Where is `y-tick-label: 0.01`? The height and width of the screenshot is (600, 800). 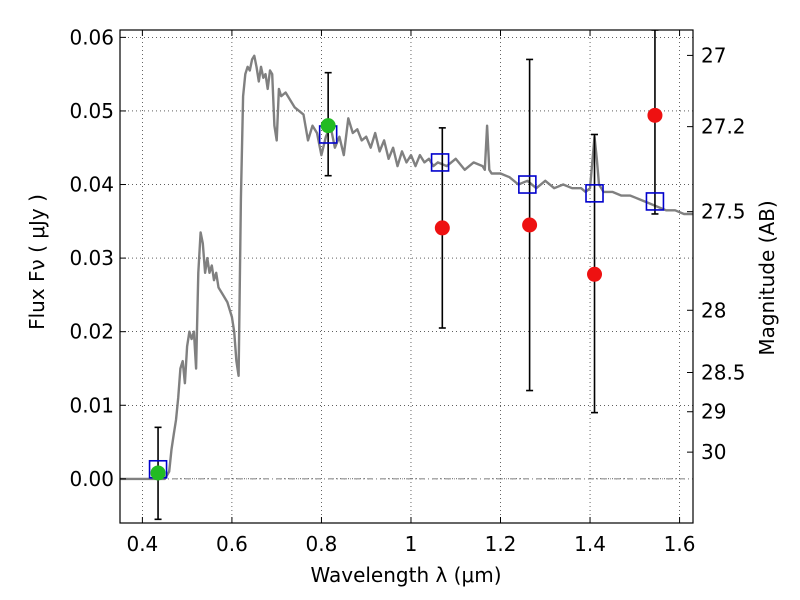 y-tick-label: 0.01 is located at coordinates (91, 405).